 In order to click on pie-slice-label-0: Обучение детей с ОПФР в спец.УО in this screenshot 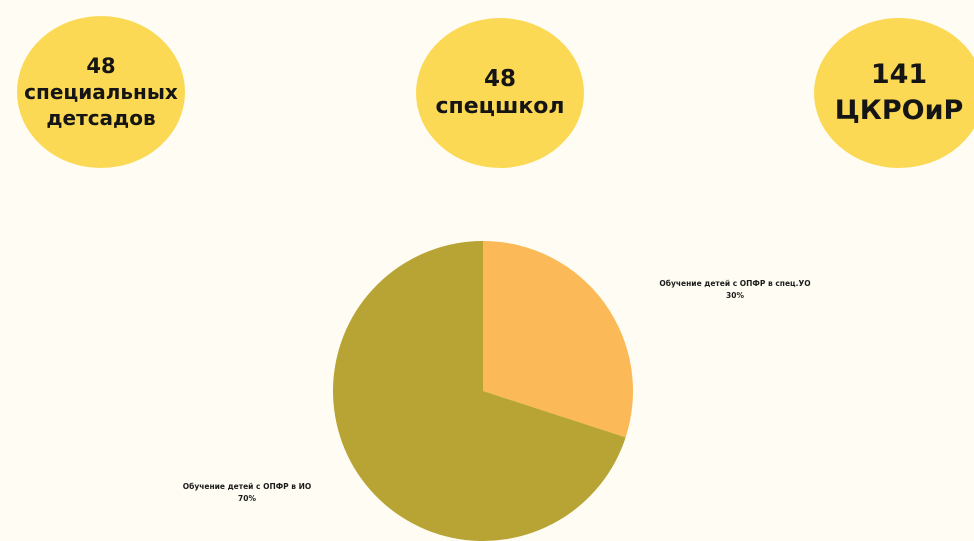, I will do `click(734, 283)`.